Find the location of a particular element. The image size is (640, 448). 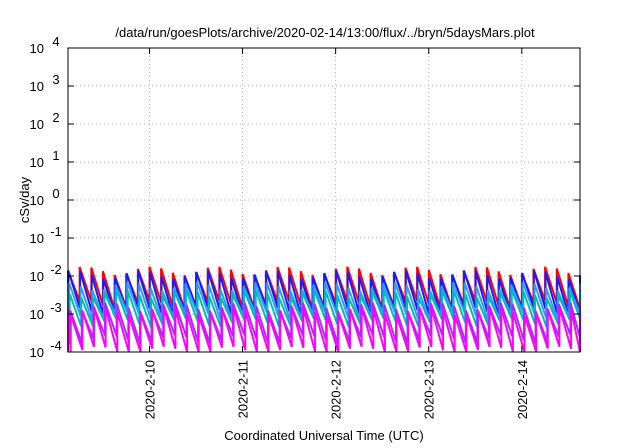

y-tick-exponent: 1 is located at coordinates (55, 155).